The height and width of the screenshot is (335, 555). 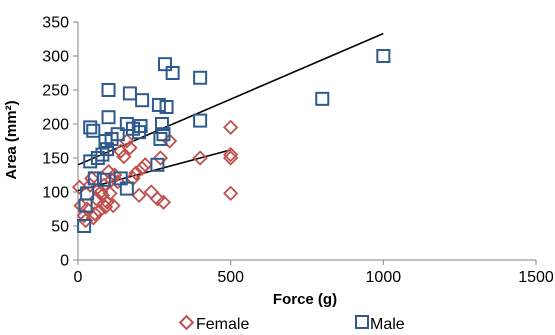 What do you see at coordinates (55, 125) in the screenshot?
I see `y-tick-label: 200` at bounding box center [55, 125].